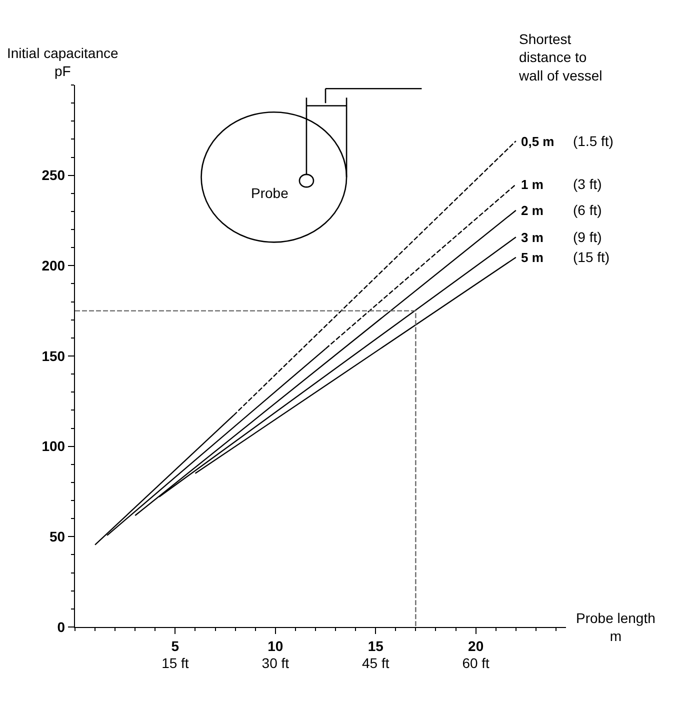 The height and width of the screenshot is (722, 676). Describe the element at coordinates (532, 257) in the screenshot. I see `series-label: 5 m` at that location.